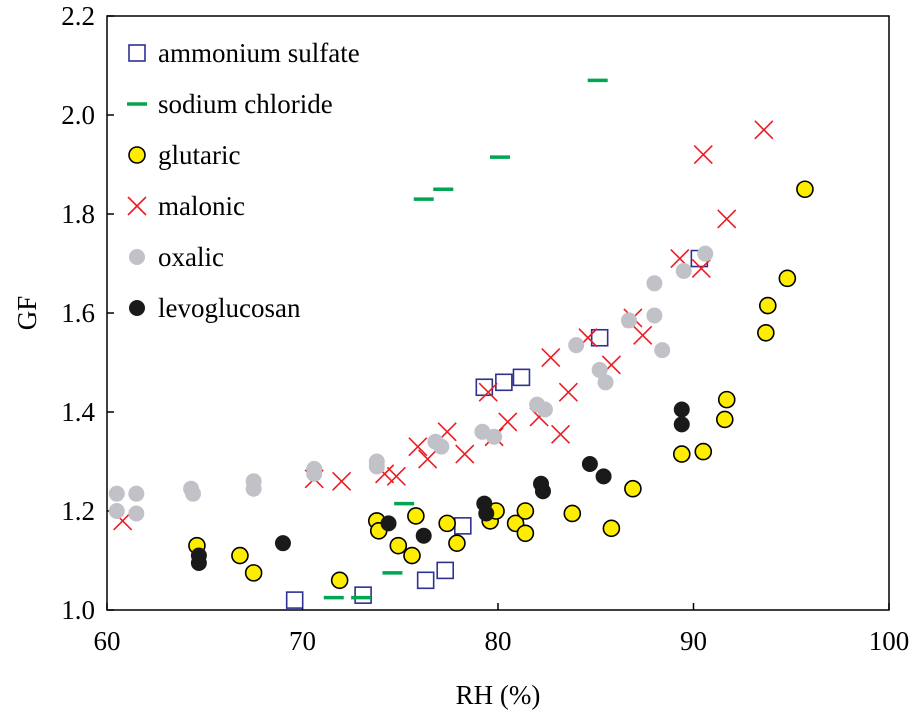 This screenshot has width=917, height=715. Describe the element at coordinates (78, 115) in the screenshot. I see `y-tick-label: 2.0` at that location.